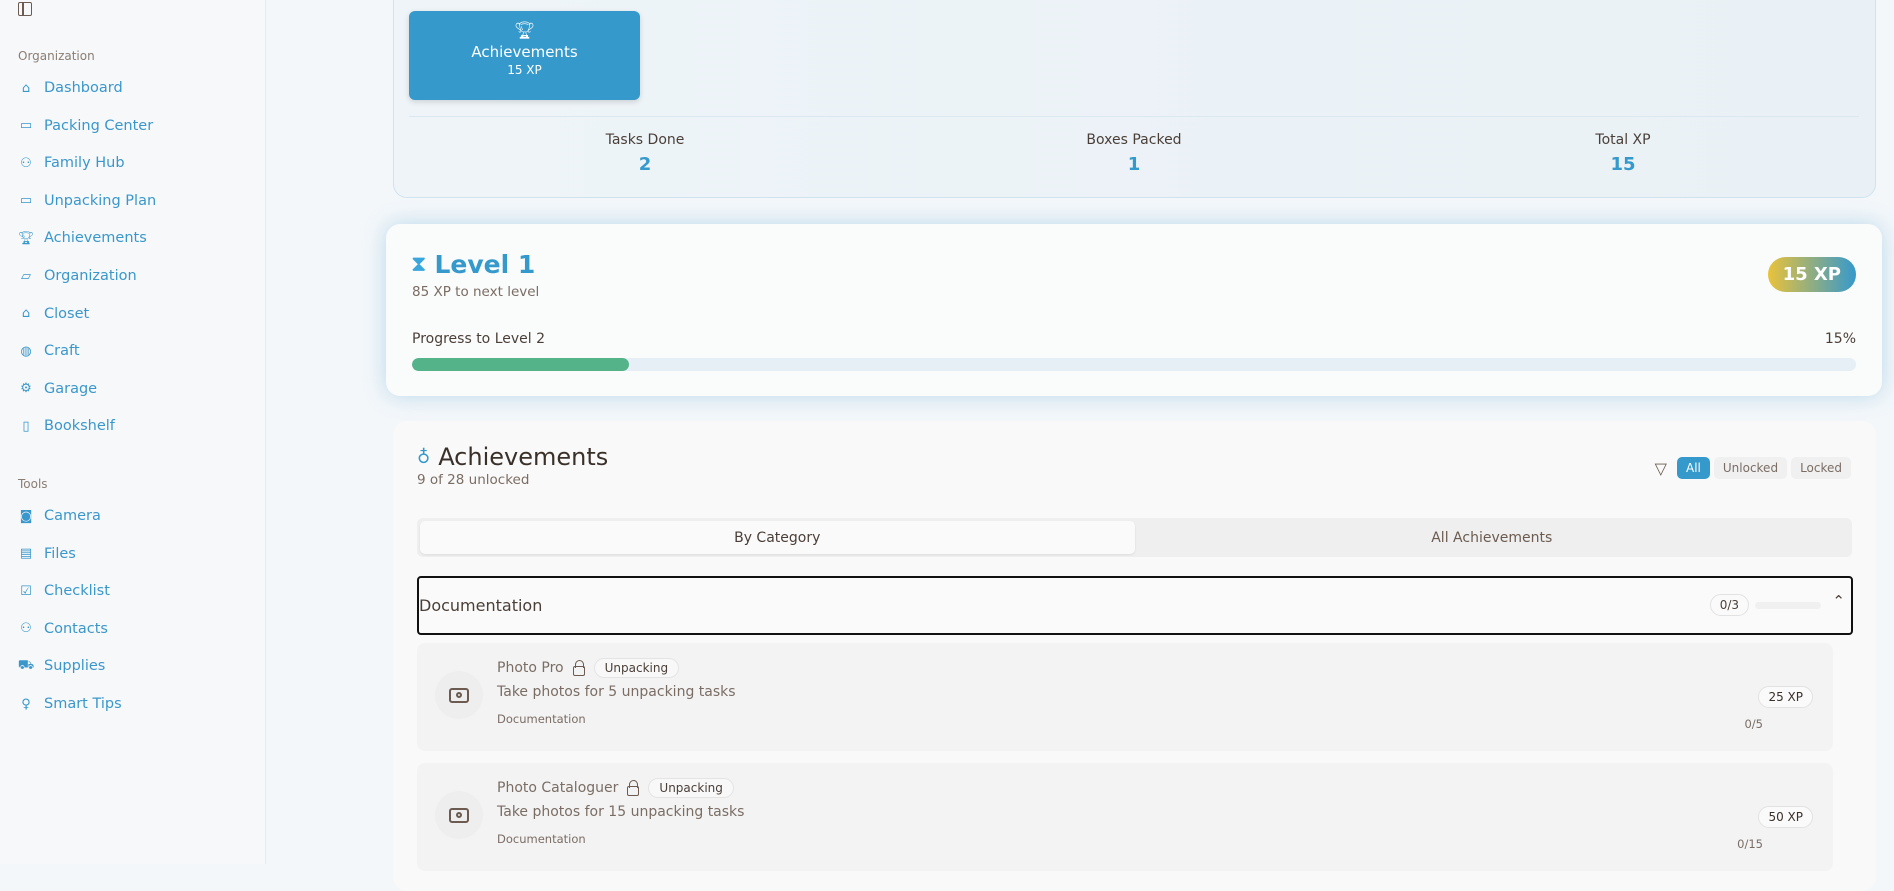 Image resolution: width=1894 pixels, height=891 pixels. What do you see at coordinates (1785, 697) in the screenshot?
I see `achievement-xp: 25 XP` at bounding box center [1785, 697].